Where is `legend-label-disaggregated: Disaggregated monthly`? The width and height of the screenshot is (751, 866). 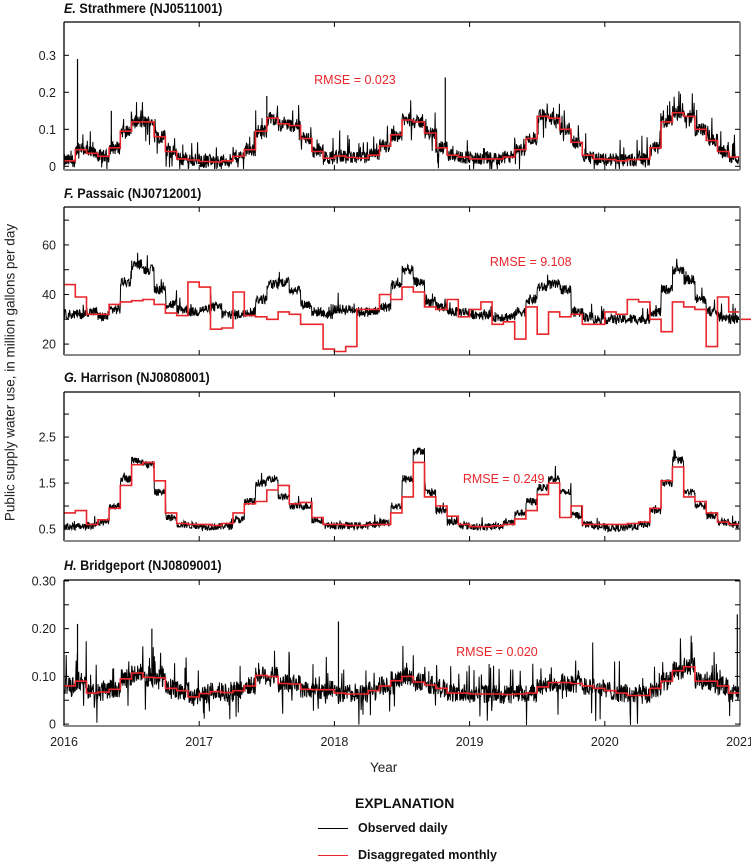 legend-label-disaggregated: Disaggregated monthly is located at coordinates (427, 855).